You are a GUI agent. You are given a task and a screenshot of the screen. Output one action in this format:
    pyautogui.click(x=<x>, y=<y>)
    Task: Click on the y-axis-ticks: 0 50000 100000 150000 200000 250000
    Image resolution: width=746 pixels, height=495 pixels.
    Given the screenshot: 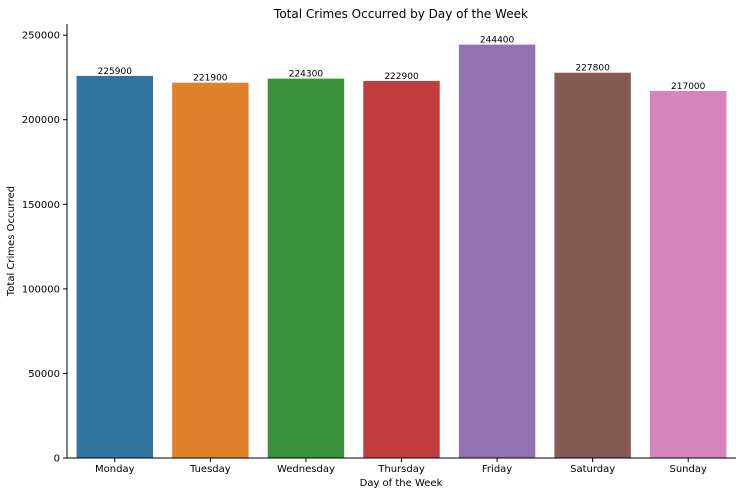 What is the action you would take?
    pyautogui.click(x=44, y=248)
    